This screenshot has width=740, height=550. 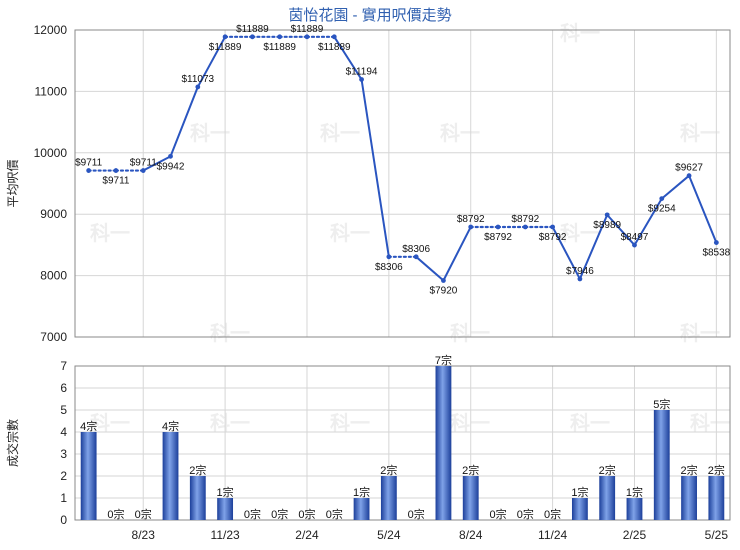 I want to click on price-data-label: $9254, so click(x=662, y=209).